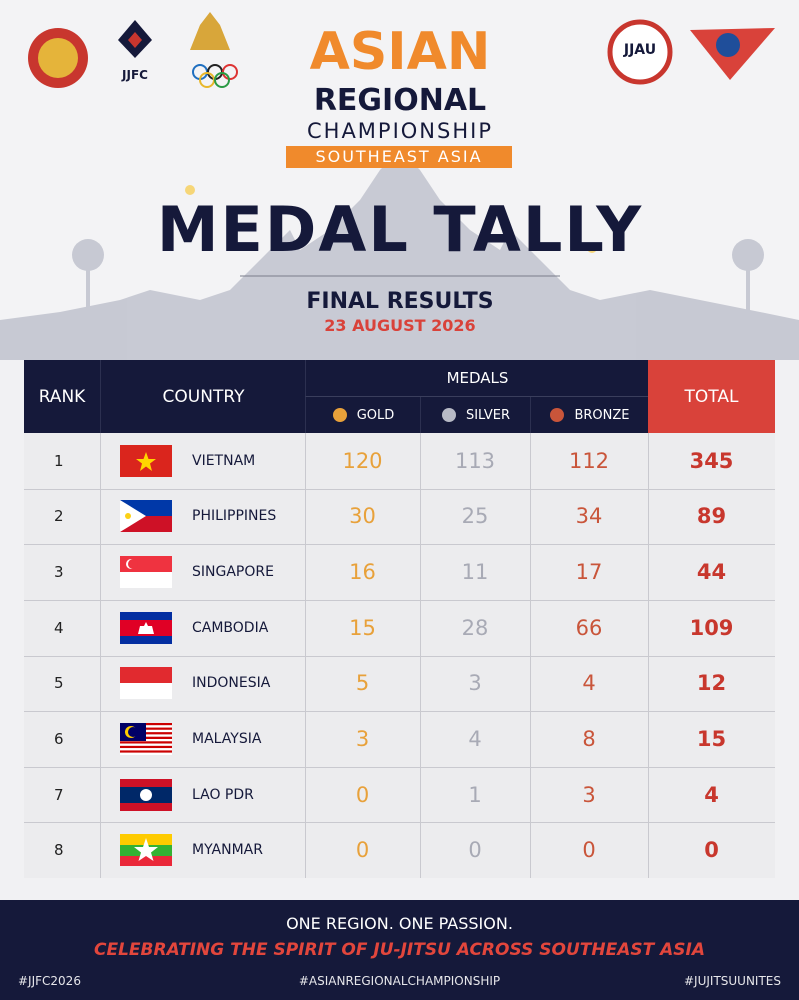 This screenshot has height=1000, width=799. Describe the element at coordinates (711, 460) in the screenshot. I see `total: 345` at that location.